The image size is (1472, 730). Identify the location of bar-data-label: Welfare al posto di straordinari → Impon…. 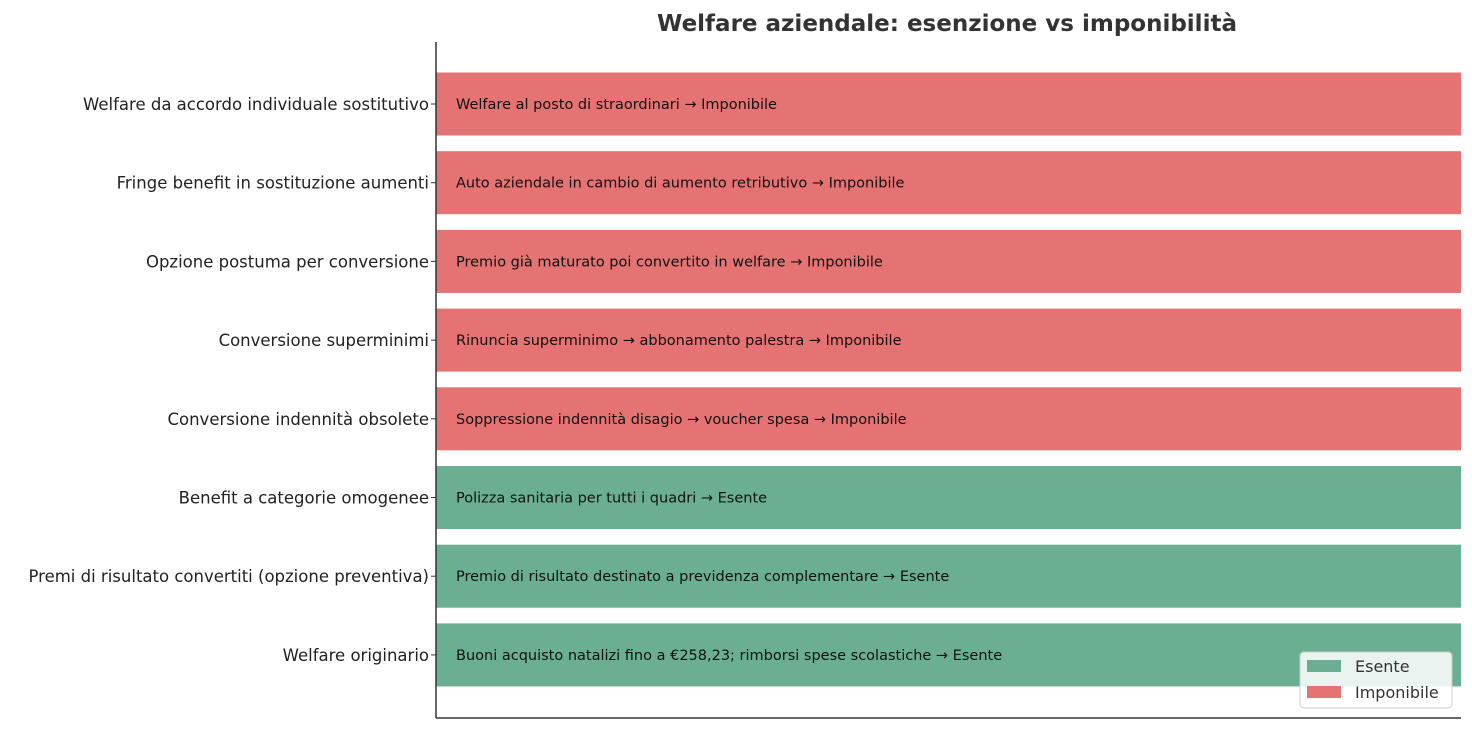
(616, 105).